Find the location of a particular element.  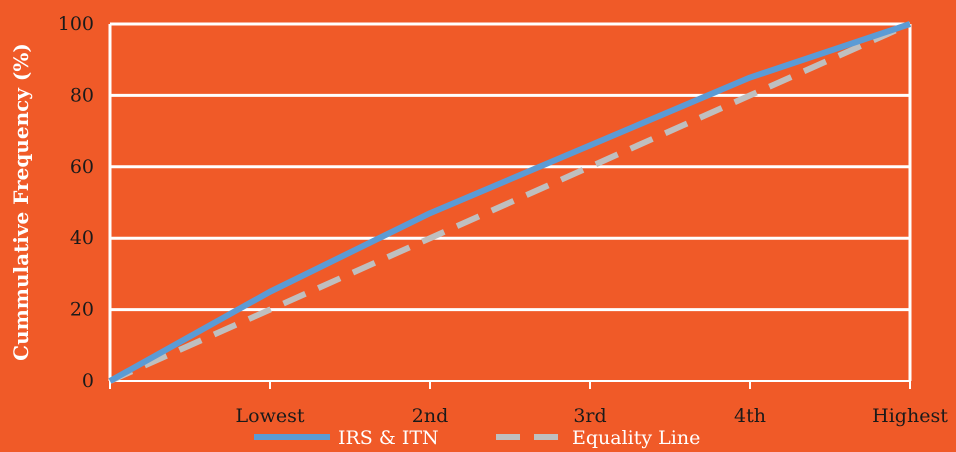

x-tick-label: 4th is located at coordinates (750, 416).